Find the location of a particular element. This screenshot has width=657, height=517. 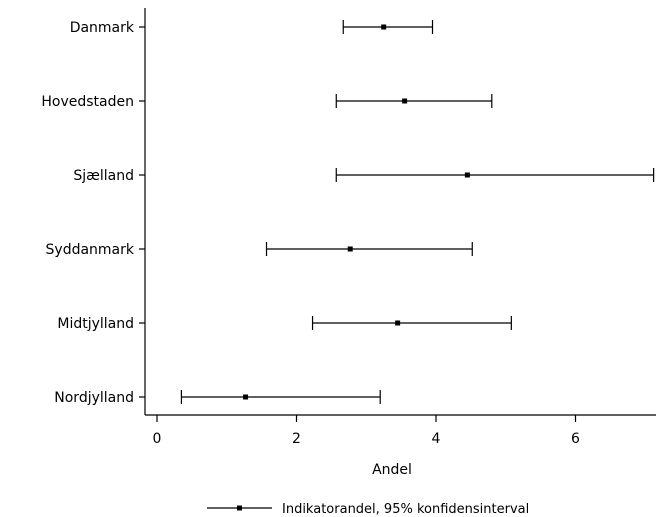

x-axis-title: Andel is located at coordinates (392, 470).